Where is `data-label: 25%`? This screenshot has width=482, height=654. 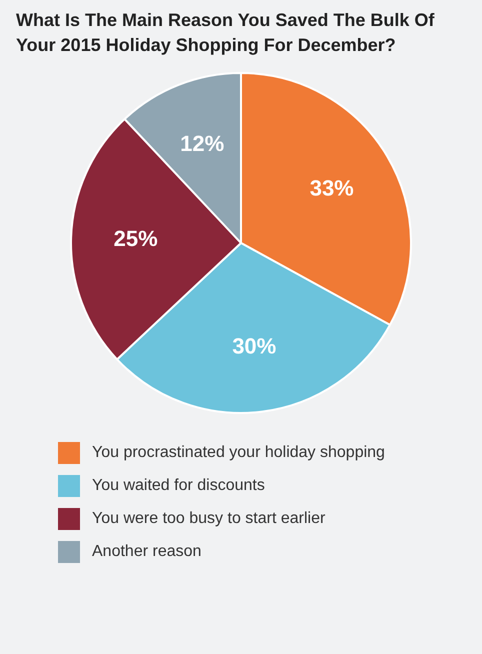
data-label: 25% is located at coordinates (136, 238).